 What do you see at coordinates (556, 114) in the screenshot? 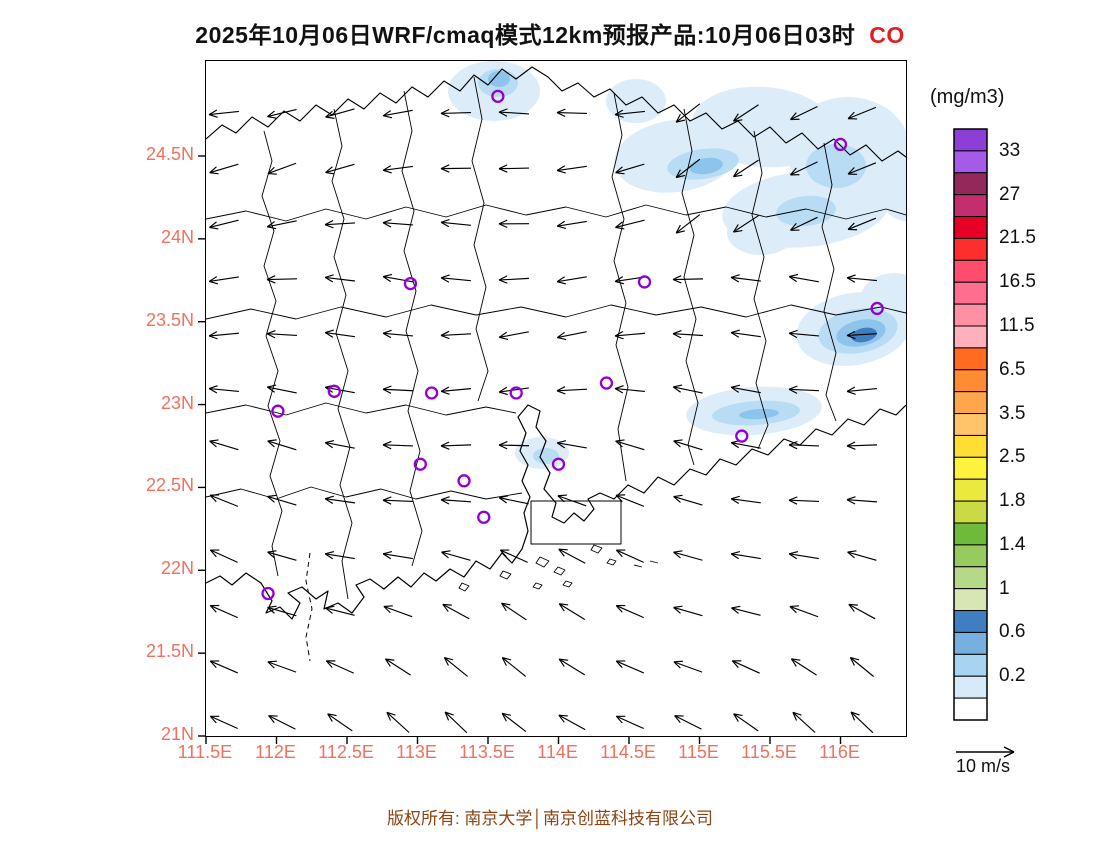
I see `province-border` at bounding box center [556, 114].